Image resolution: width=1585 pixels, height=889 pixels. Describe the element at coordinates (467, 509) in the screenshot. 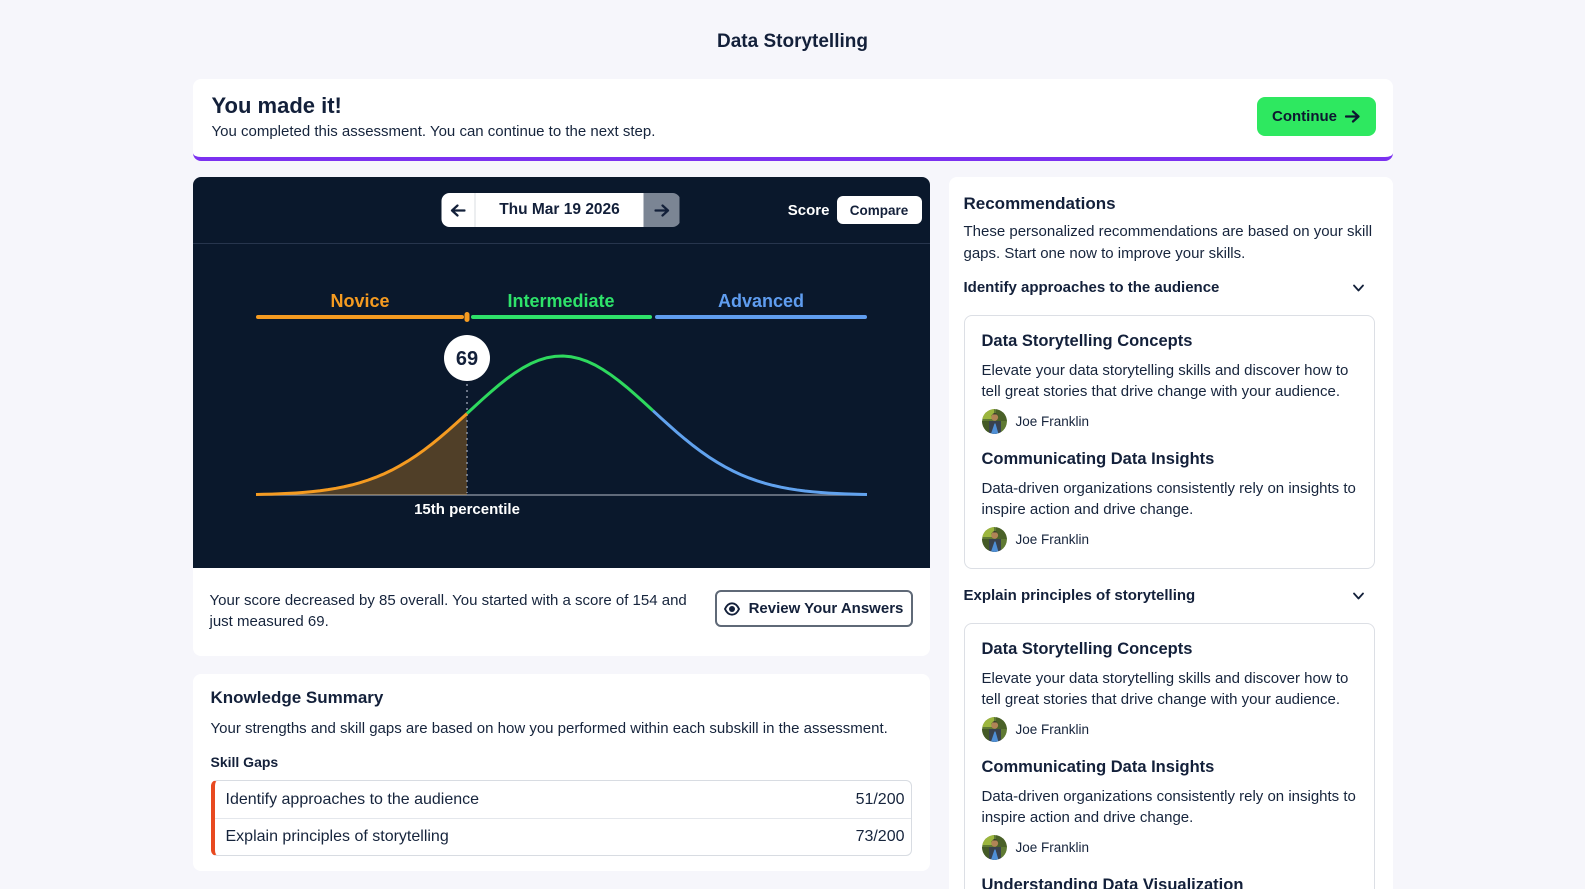

I see `svg-text: 15th percentile` at that location.